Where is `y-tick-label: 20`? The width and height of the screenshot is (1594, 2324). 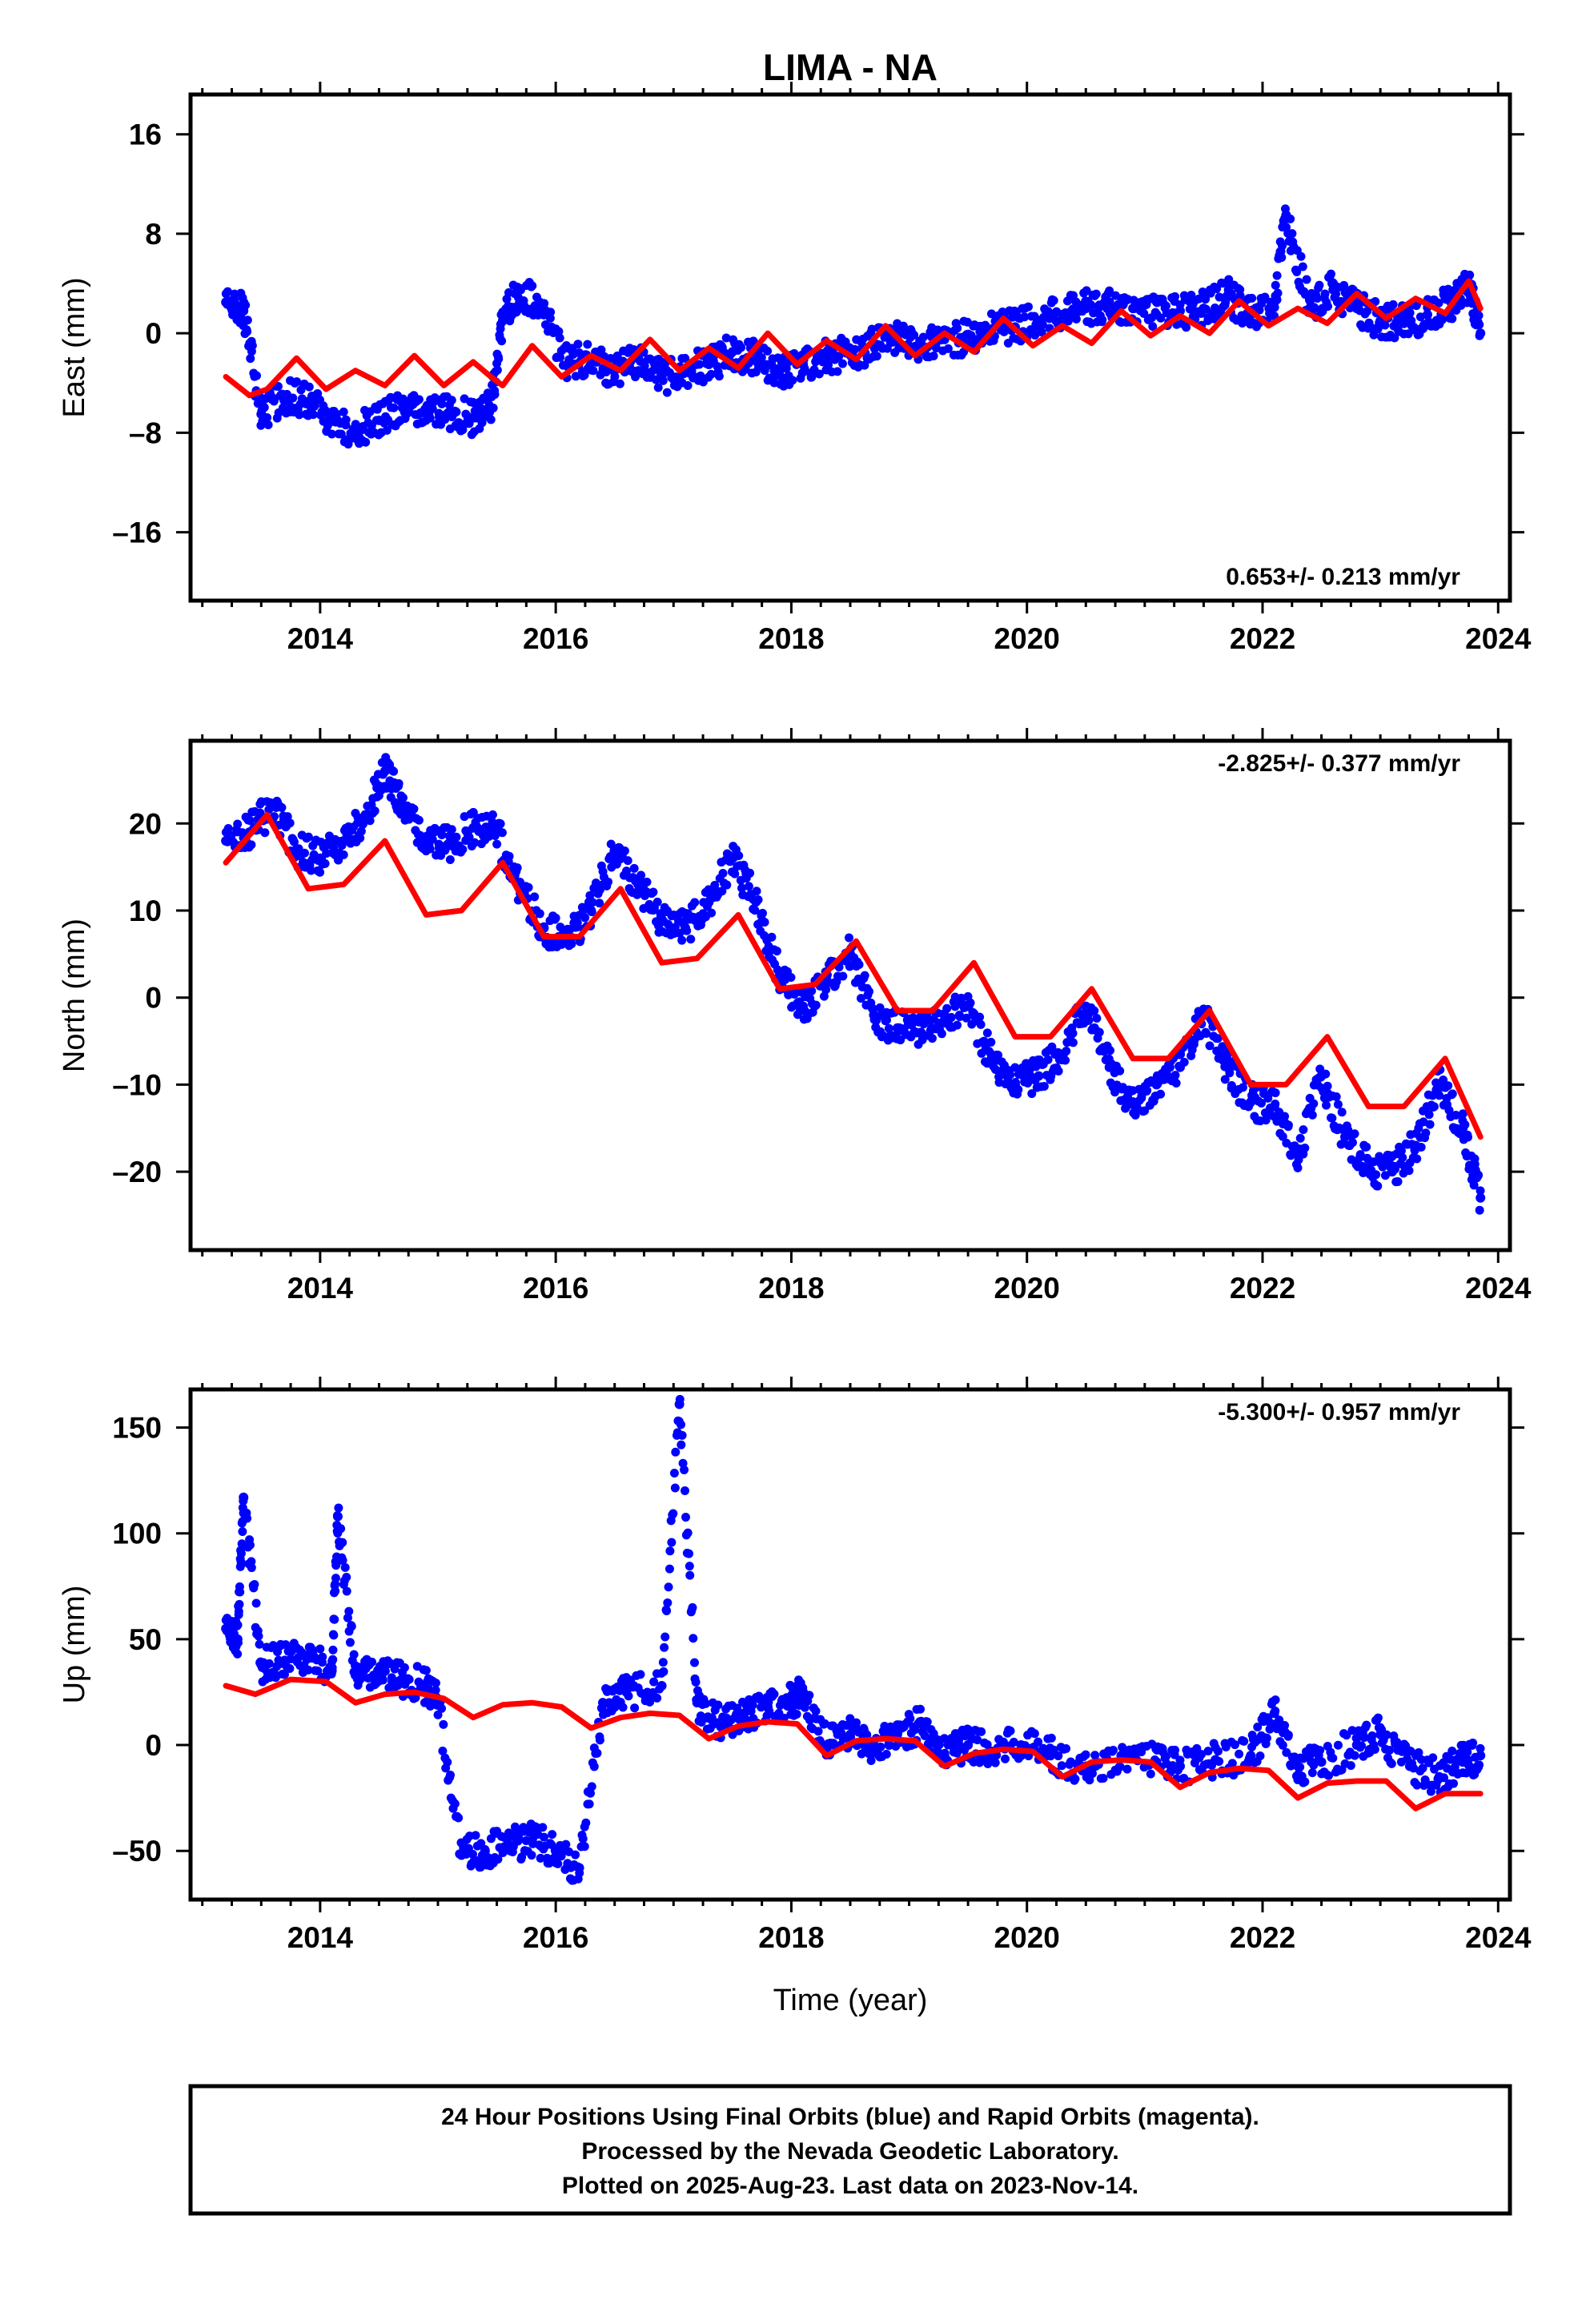 y-tick-label: 20 is located at coordinates (145, 824).